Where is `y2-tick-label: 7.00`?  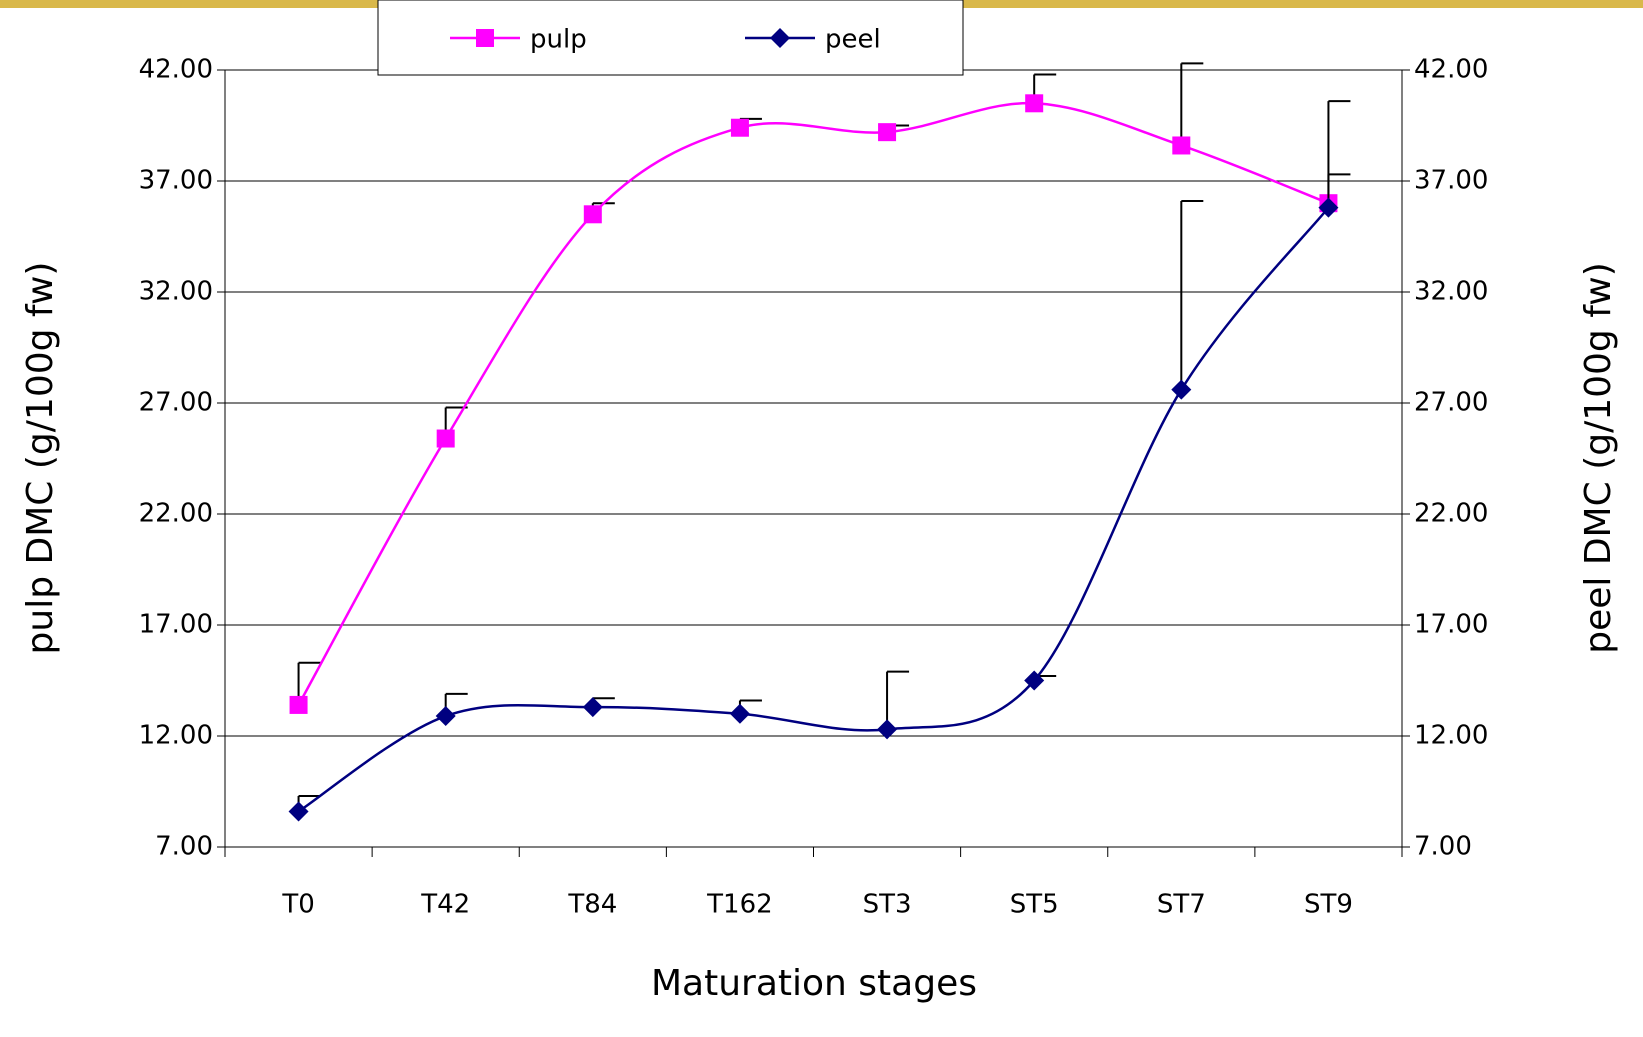 y2-tick-label: 7.00 is located at coordinates (1443, 847).